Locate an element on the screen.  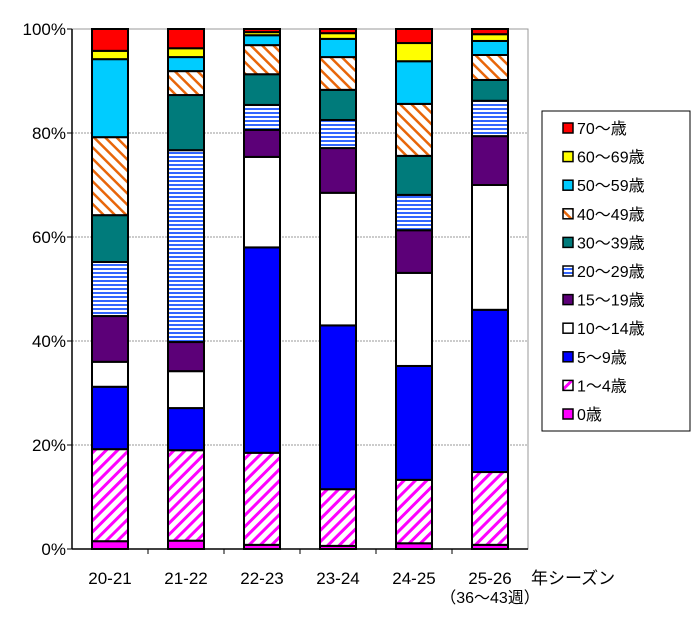
legend-label: 30〜39歳 is located at coordinates (611, 243).